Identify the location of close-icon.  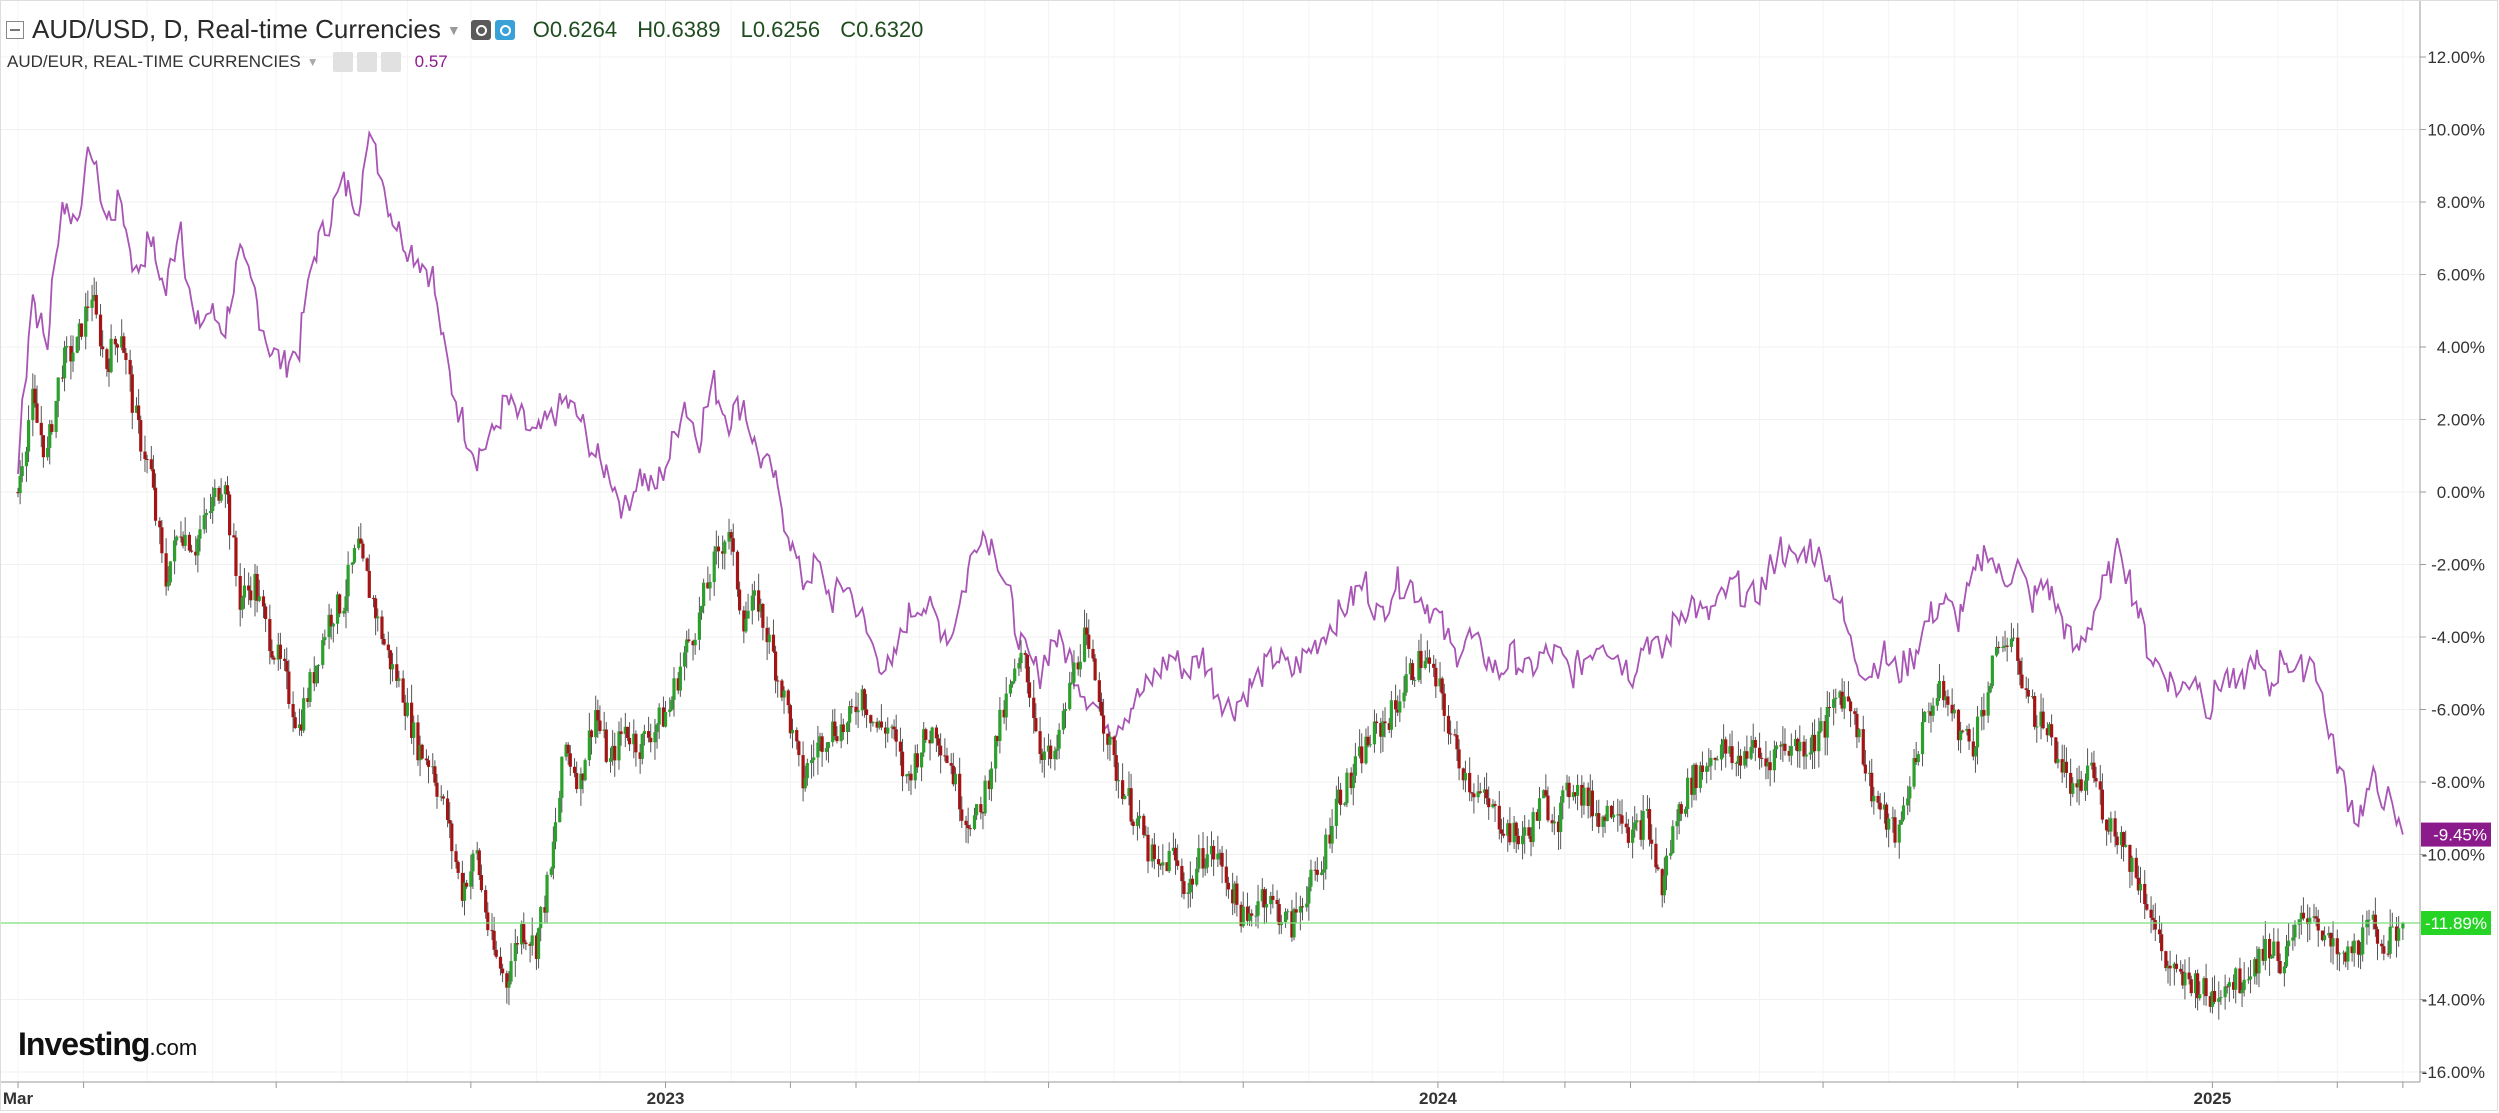
(390, 62).